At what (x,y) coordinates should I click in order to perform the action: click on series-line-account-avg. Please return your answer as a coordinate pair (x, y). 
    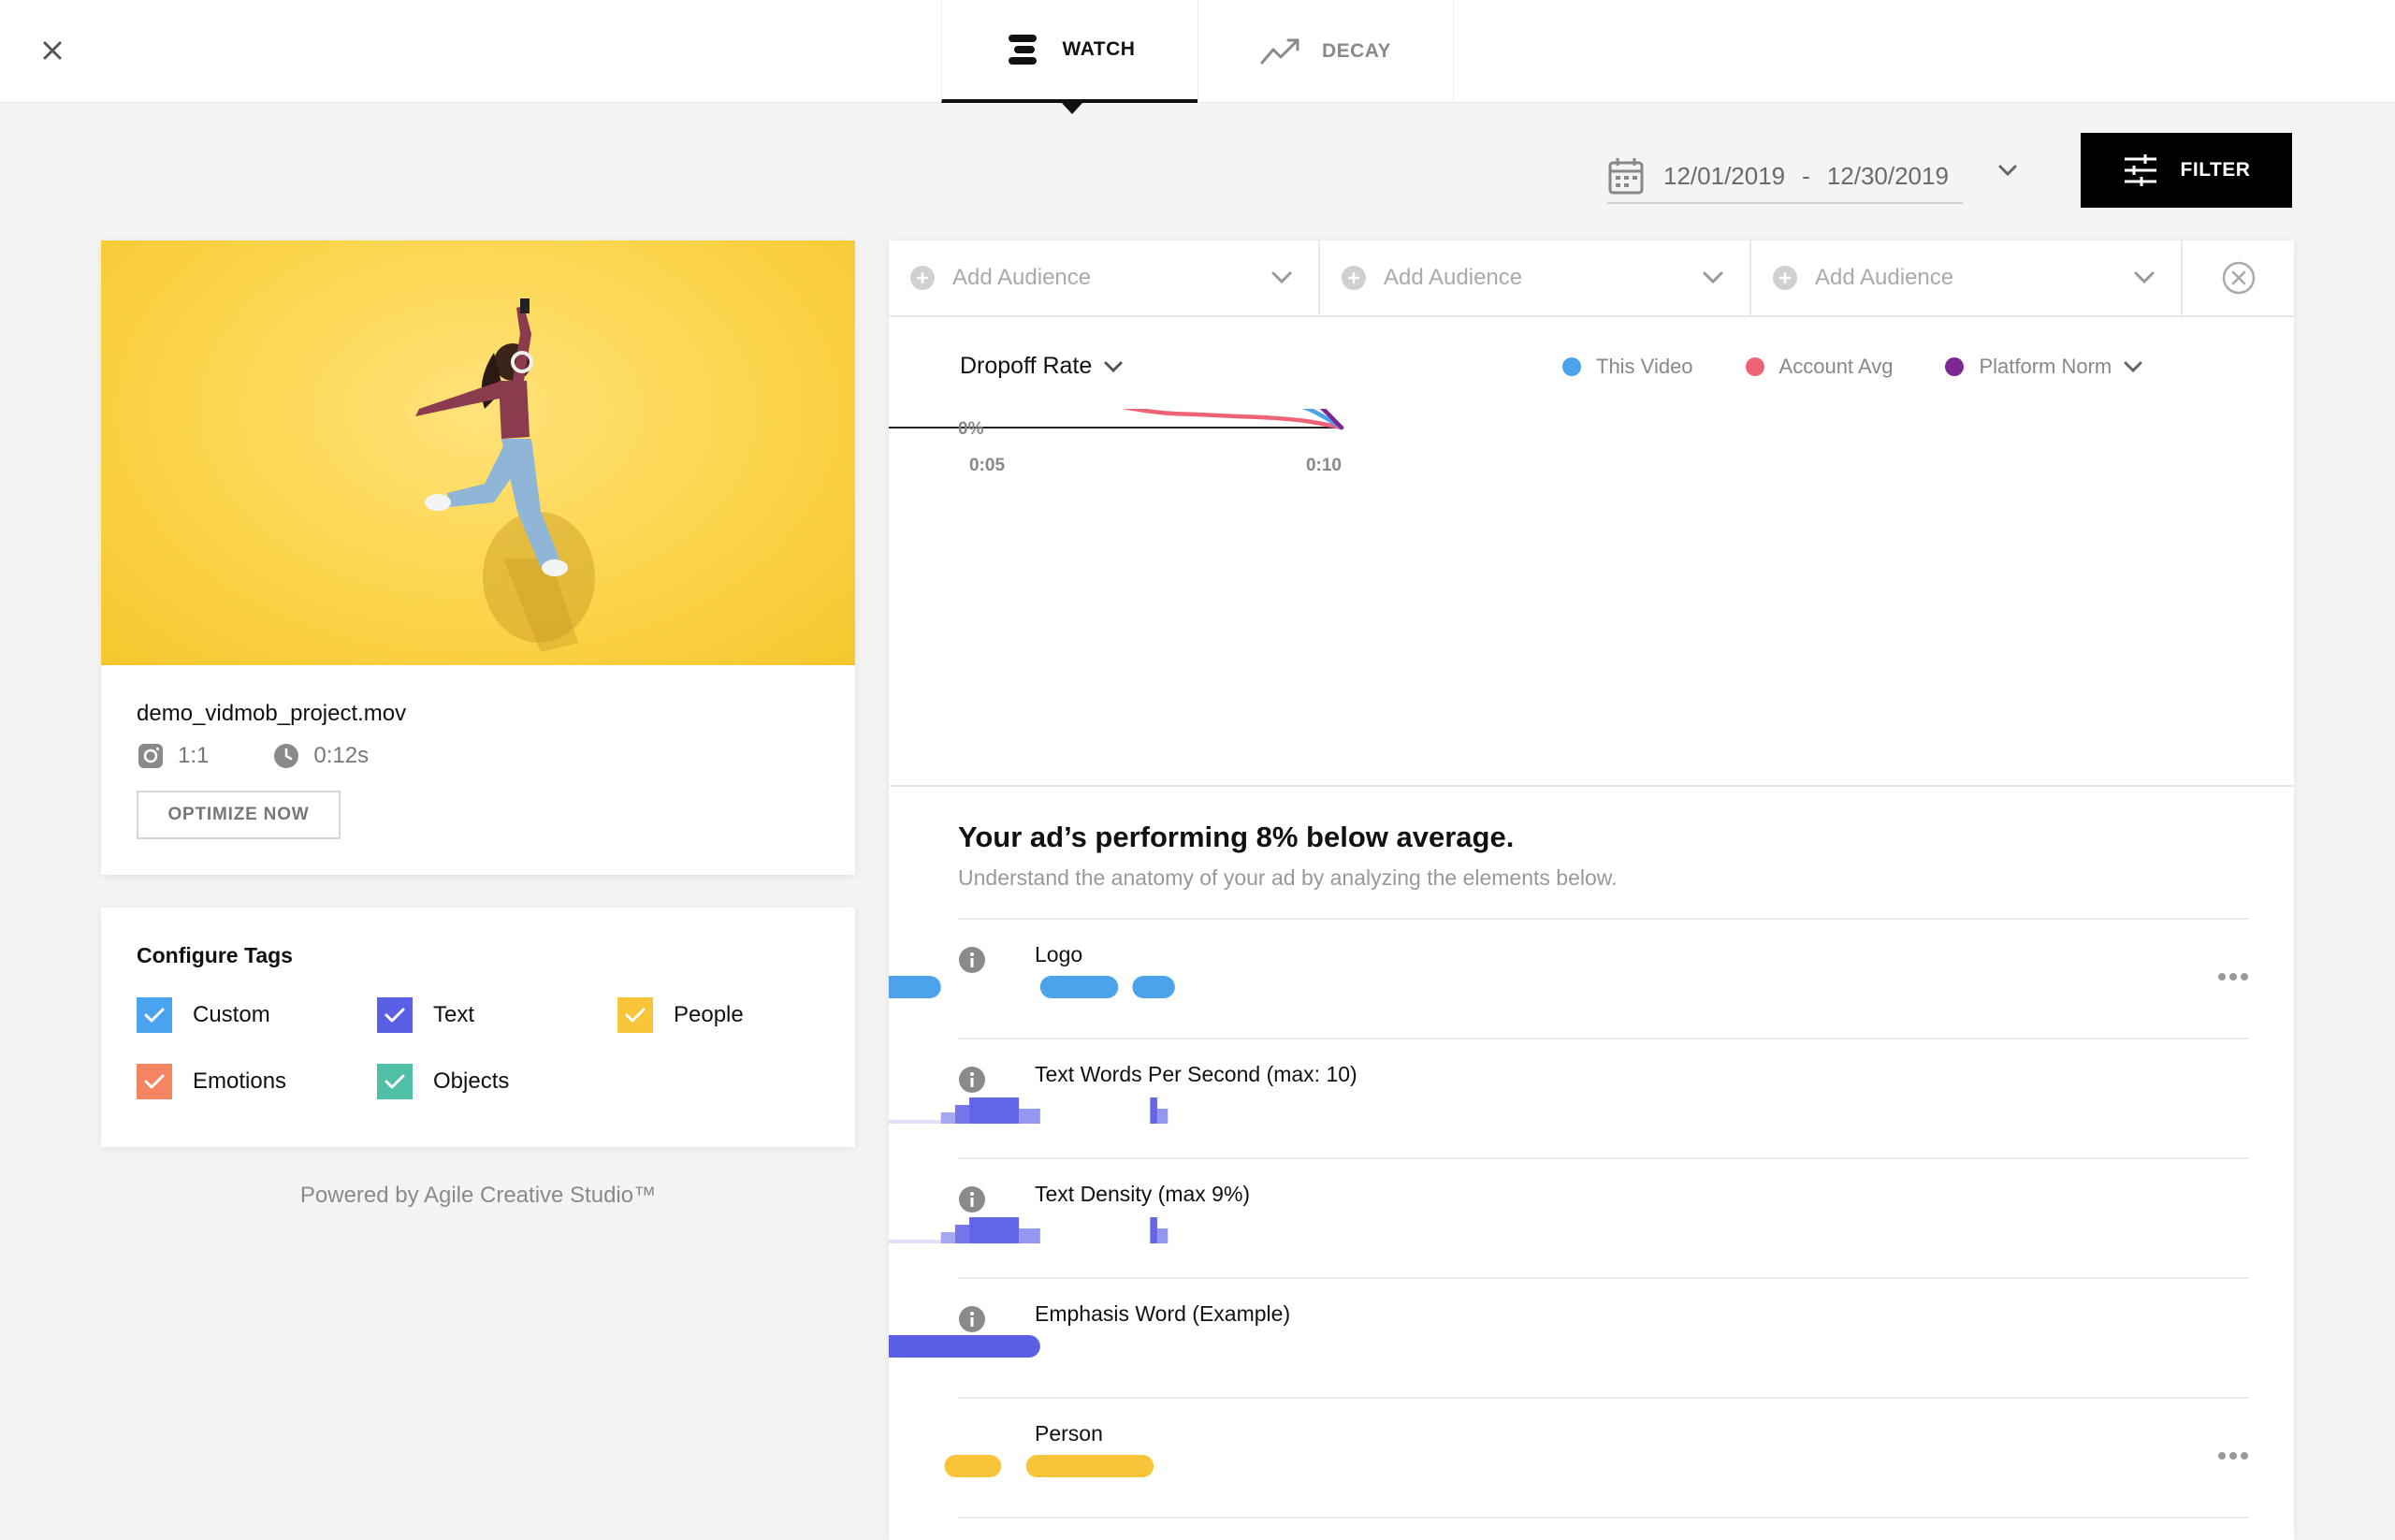
    Looking at the image, I should click on (1233, 420).